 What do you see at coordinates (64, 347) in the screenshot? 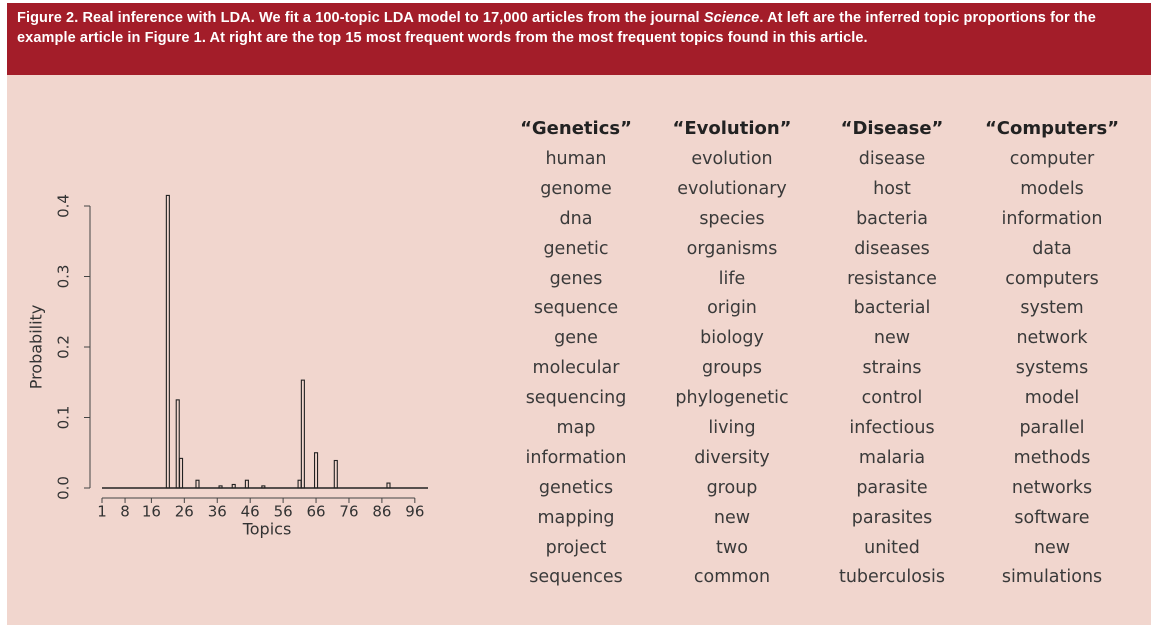
I see `y-tick-label: 0.2` at bounding box center [64, 347].